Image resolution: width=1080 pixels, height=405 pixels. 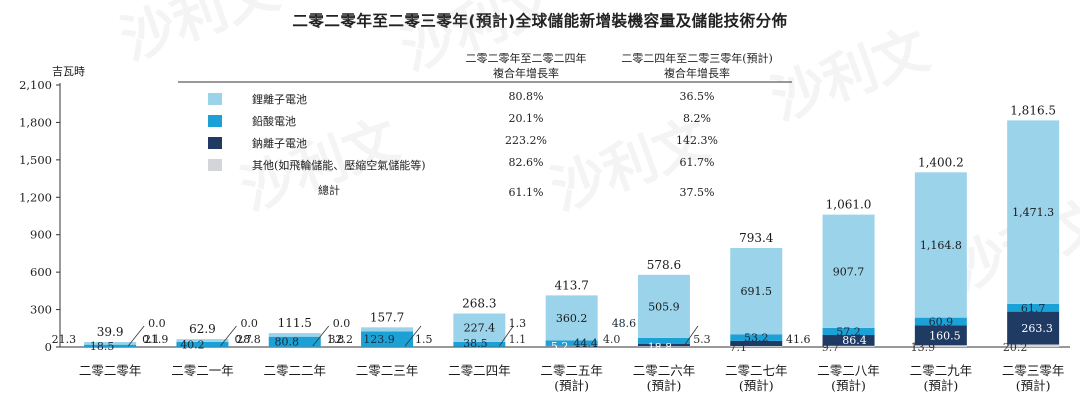 What do you see at coordinates (739, 347) in the screenshot?
I see `other-value-label: 7.1` at bounding box center [739, 347].